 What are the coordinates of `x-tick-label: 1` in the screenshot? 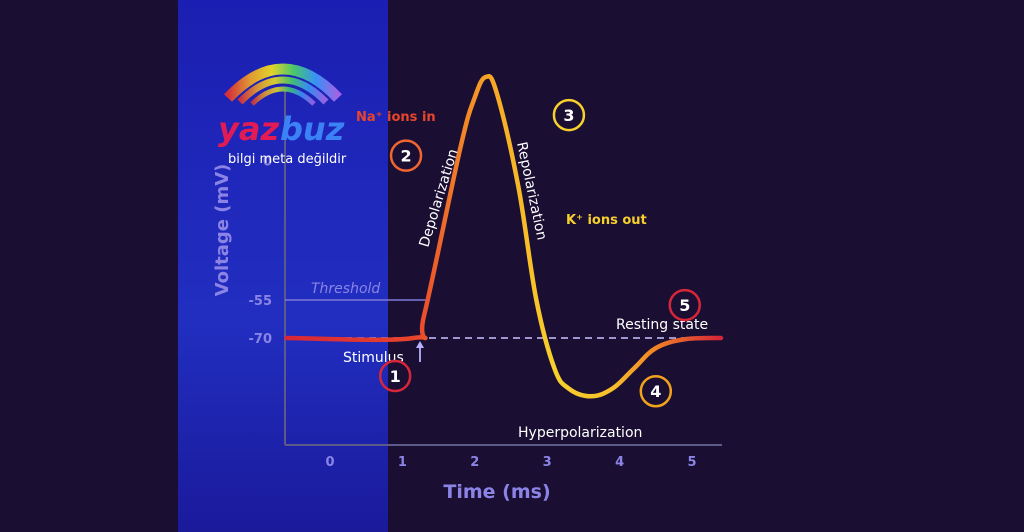 It's located at (402, 462).